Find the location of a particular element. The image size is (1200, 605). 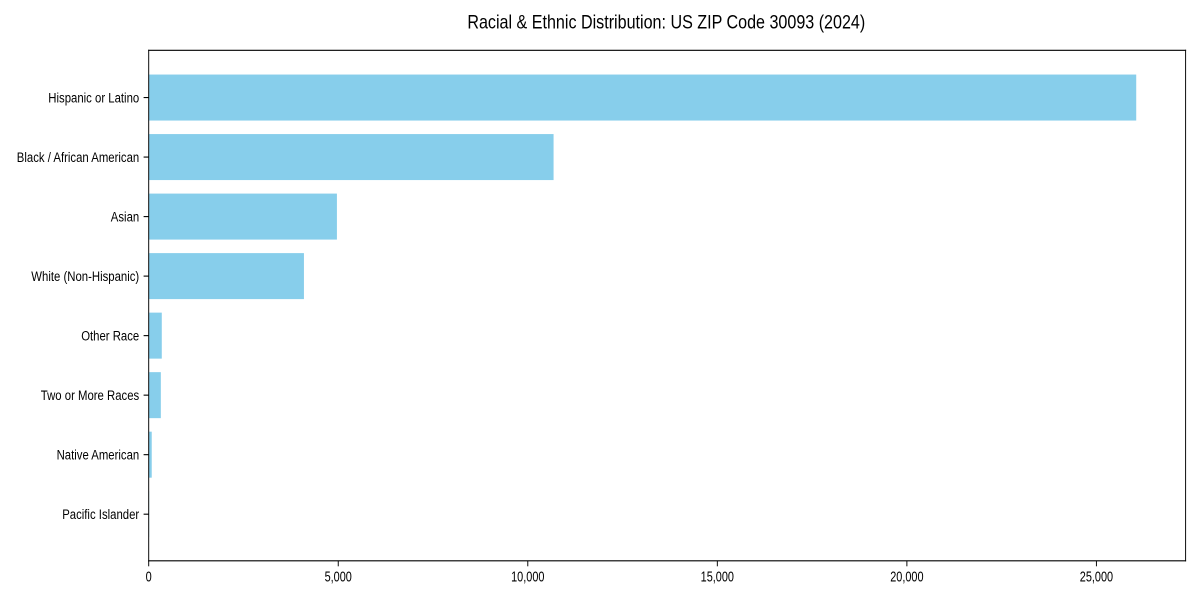

svg-text: 10,000 is located at coordinates (527, 577).